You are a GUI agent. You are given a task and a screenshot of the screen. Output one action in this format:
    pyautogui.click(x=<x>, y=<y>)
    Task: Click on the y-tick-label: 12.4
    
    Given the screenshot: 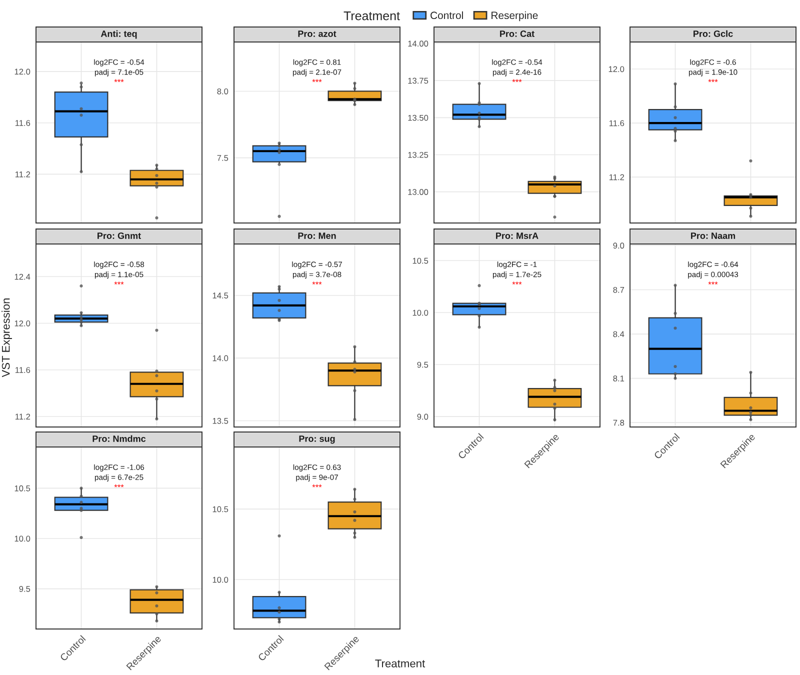 What is the action you would take?
    pyautogui.click(x=22, y=277)
    